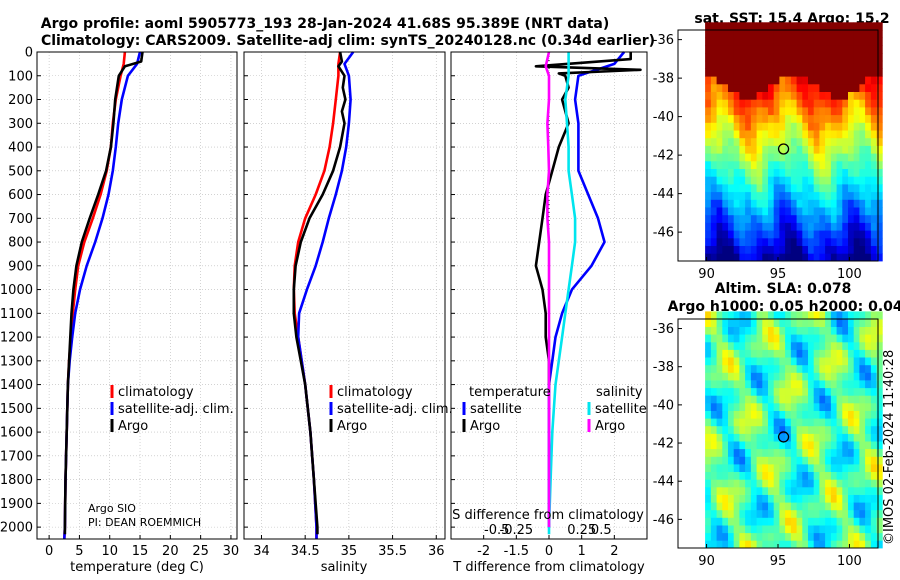 The height and width of the screenshot is (580, 900). What do you see at coordinates (663, 520) in the screenshot?
I see `map-y-tick-label: -46` at bounding box center [663, 520].